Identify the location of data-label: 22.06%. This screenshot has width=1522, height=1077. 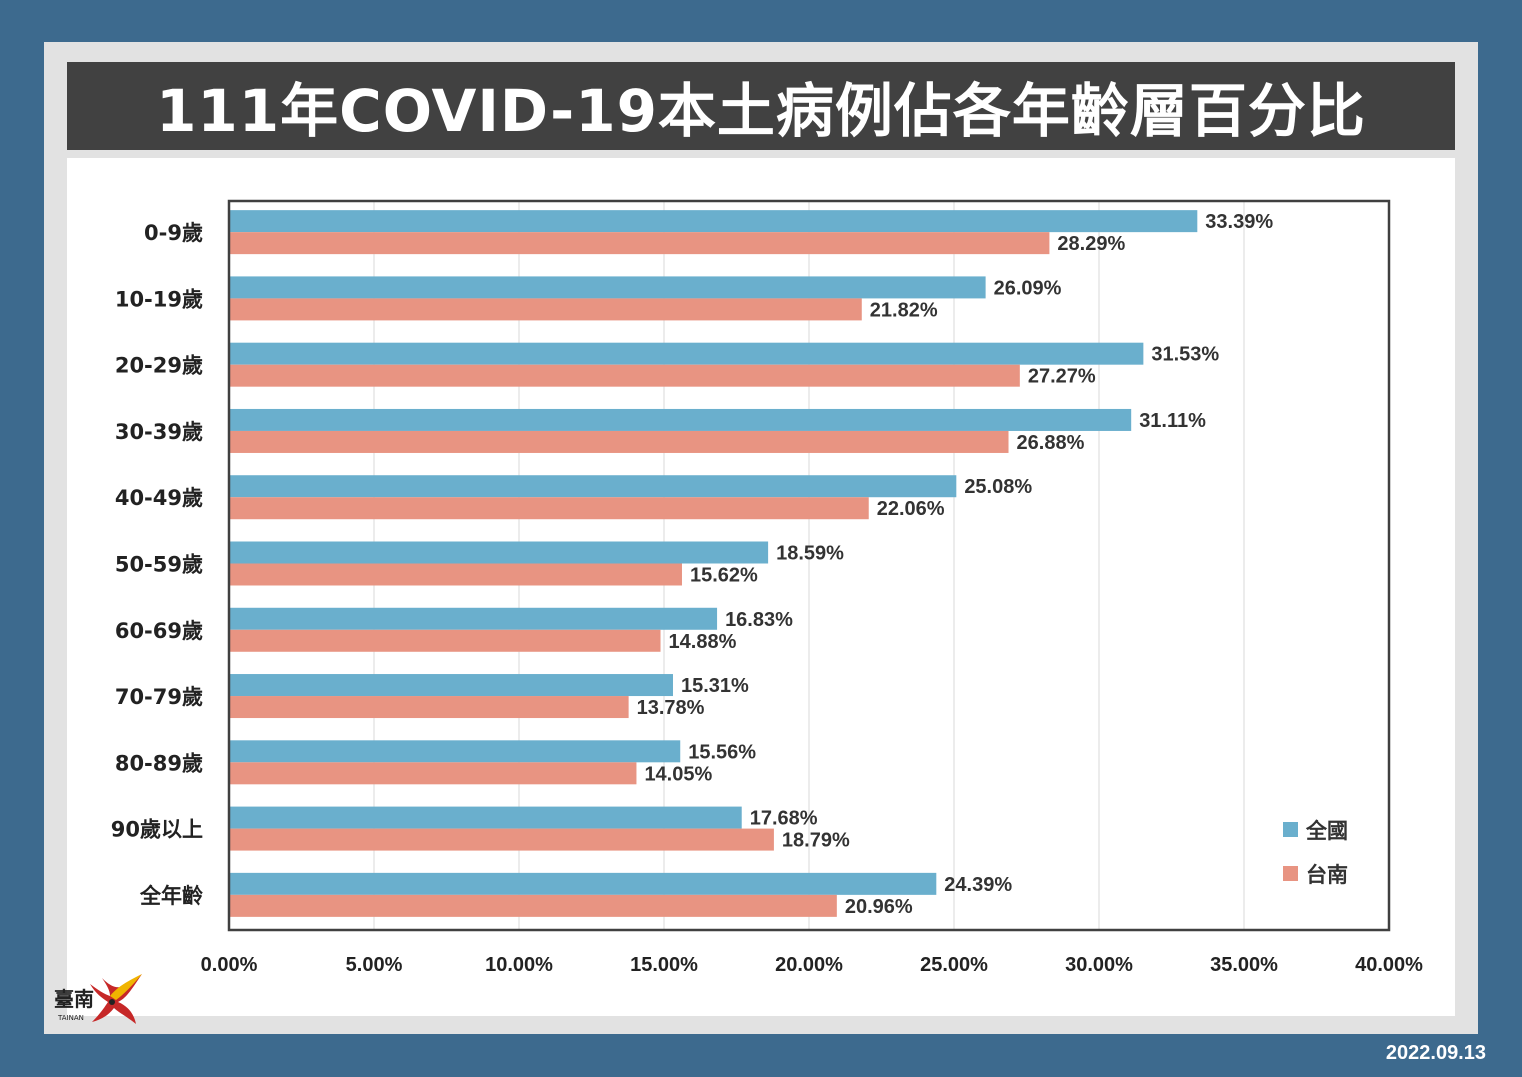
(911, 509).